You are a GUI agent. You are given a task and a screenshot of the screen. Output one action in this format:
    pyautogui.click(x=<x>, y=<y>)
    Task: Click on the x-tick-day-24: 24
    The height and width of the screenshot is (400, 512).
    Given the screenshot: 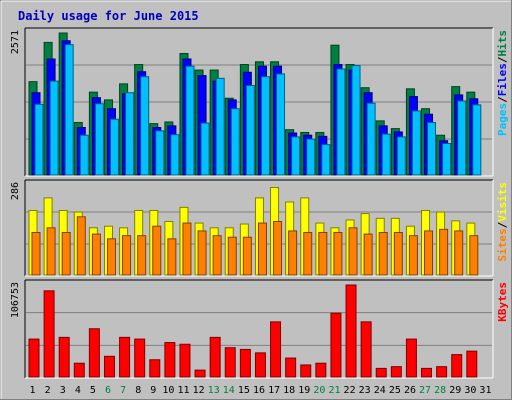 What is the action you would take?
    pyautogui.click(x=380, y=390)
    